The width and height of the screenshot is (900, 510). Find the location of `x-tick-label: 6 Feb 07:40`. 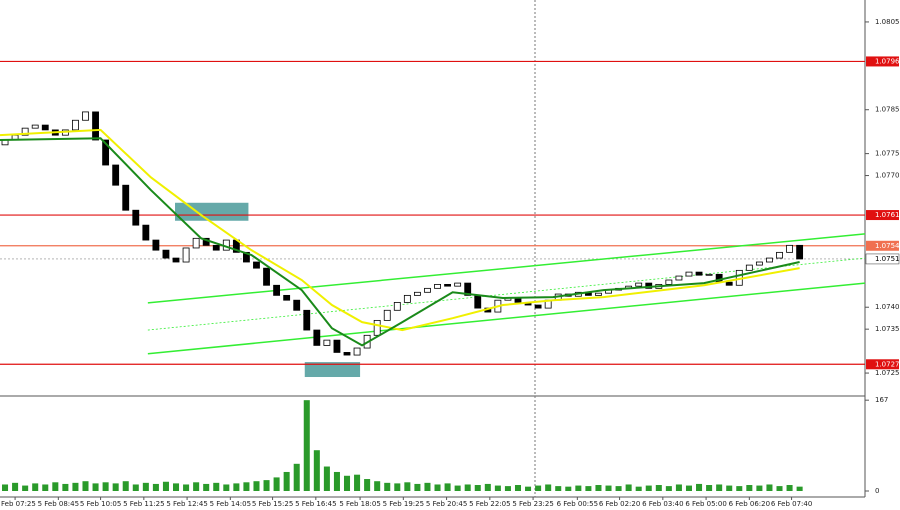

x-tick-label: 6 Feb 07:40 is located at coordinates (791, 504).